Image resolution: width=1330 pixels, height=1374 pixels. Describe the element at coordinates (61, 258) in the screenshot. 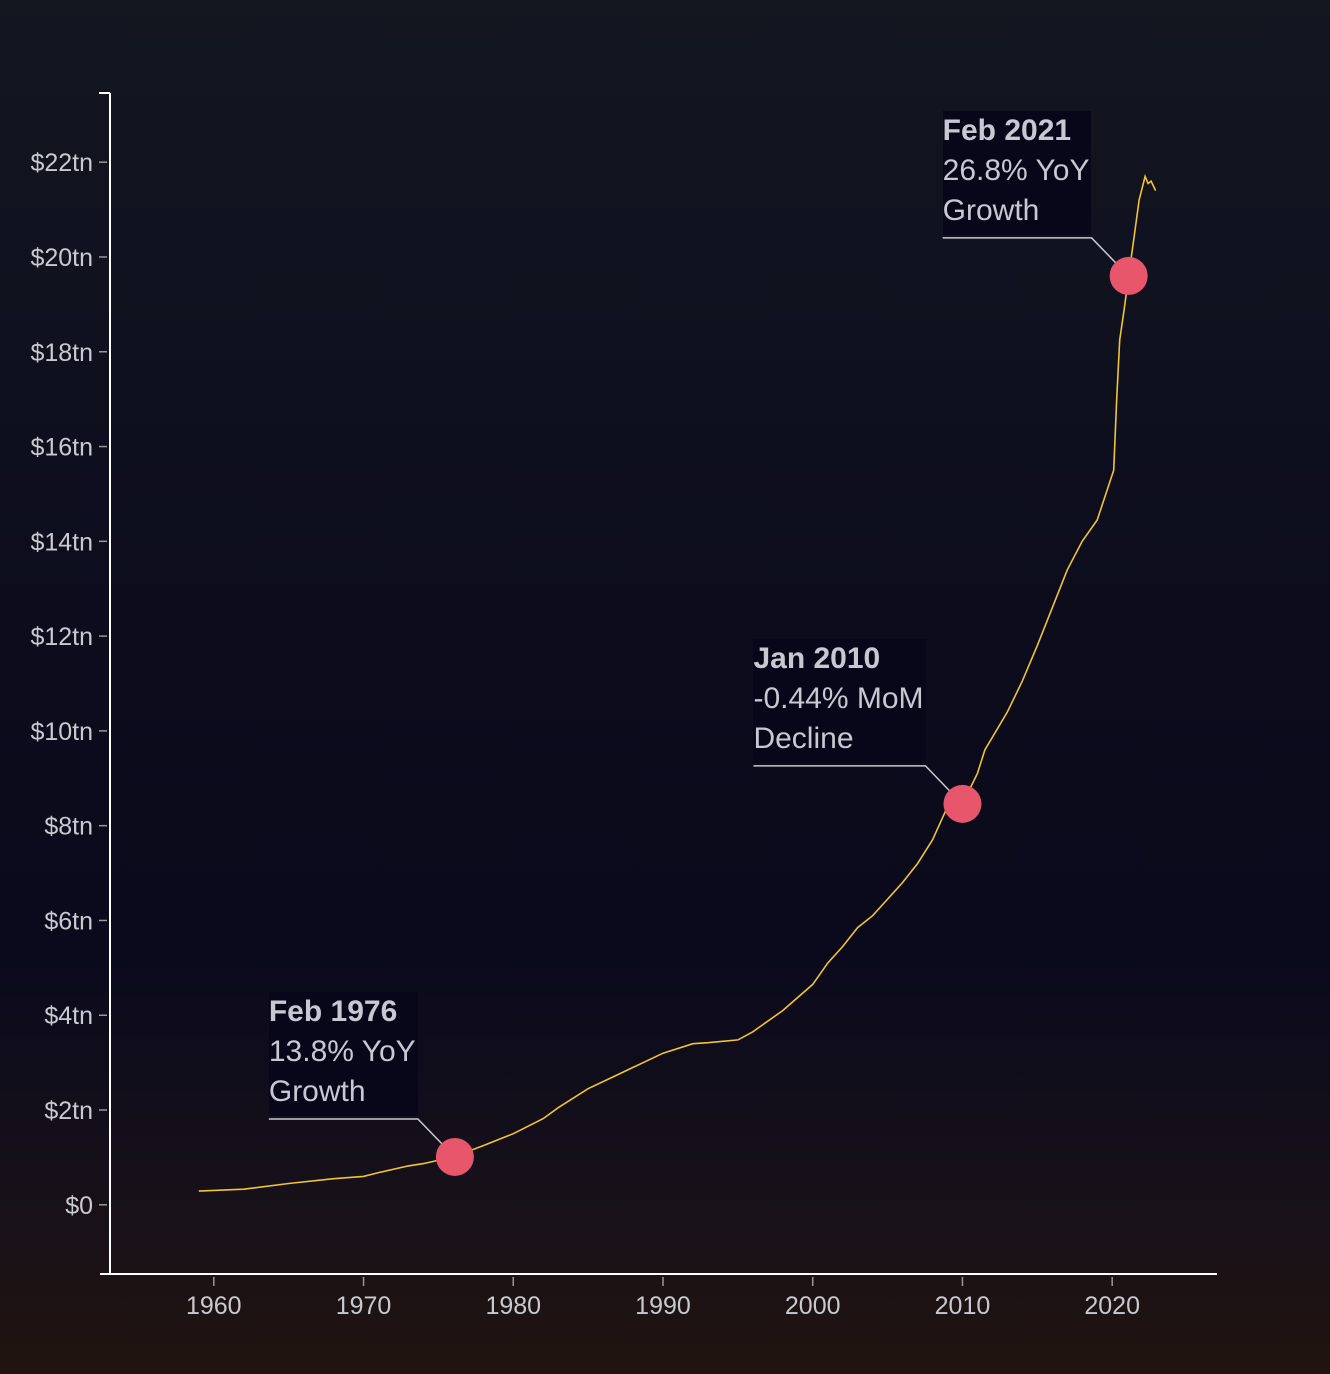

I see `y-tick-label: $20tn` at that location.